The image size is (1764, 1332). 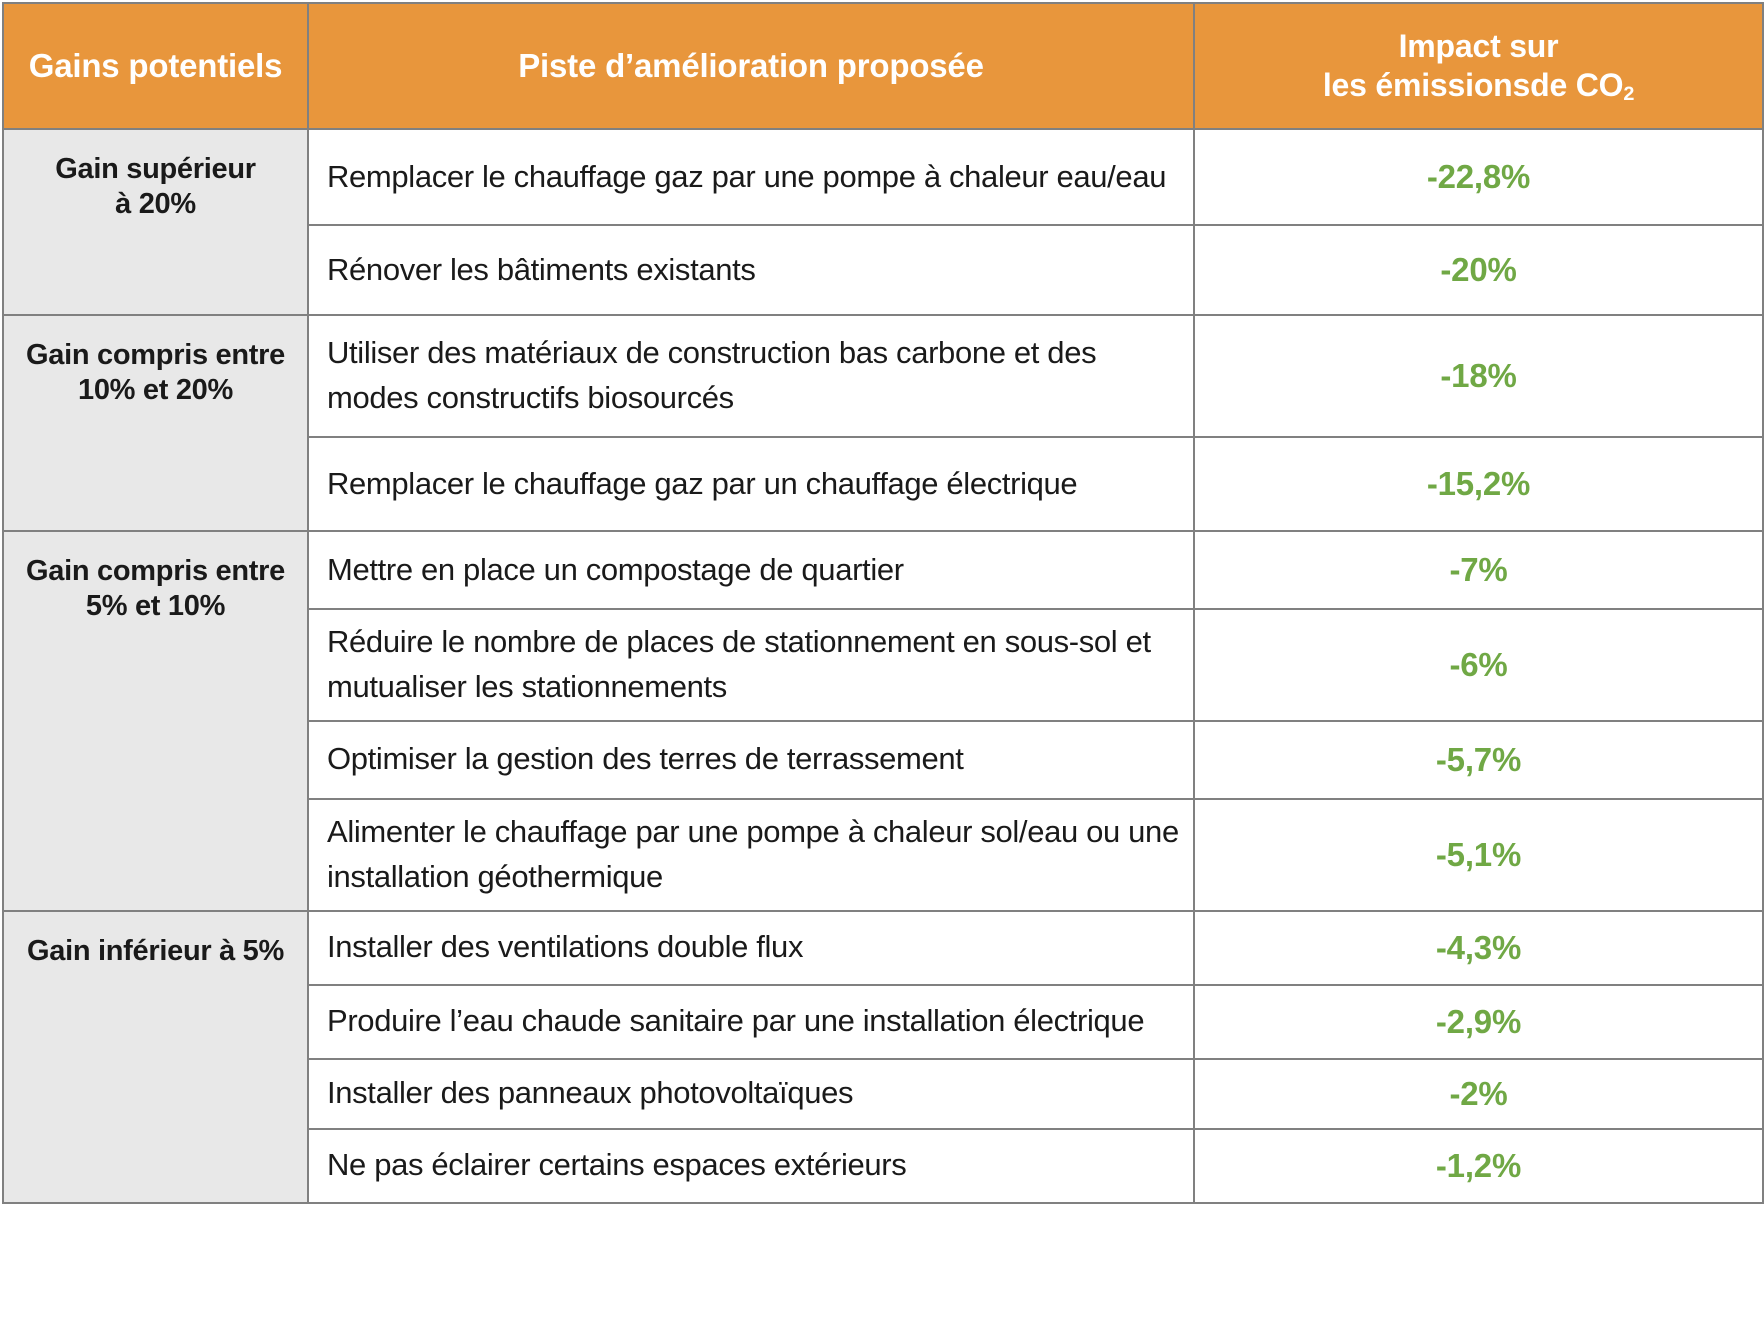 What do you see at coordinates (155, 721) in the screenshot?
I see `group-label-cell: Gain compris entre 5% et 10%` at bounding box center [155, 721].